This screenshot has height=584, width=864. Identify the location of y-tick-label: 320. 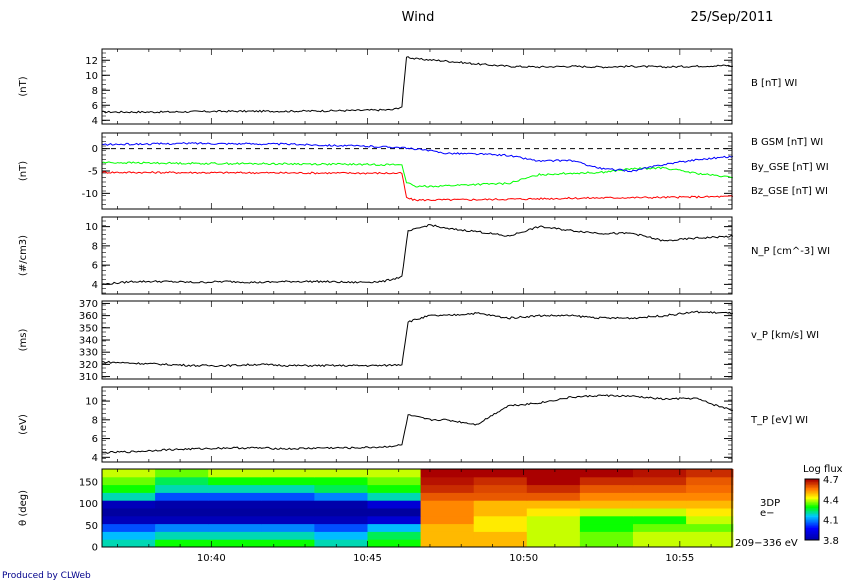
(88, 365).